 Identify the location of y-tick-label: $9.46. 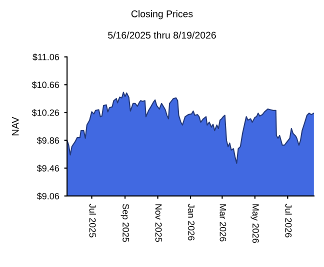
(48, 168).